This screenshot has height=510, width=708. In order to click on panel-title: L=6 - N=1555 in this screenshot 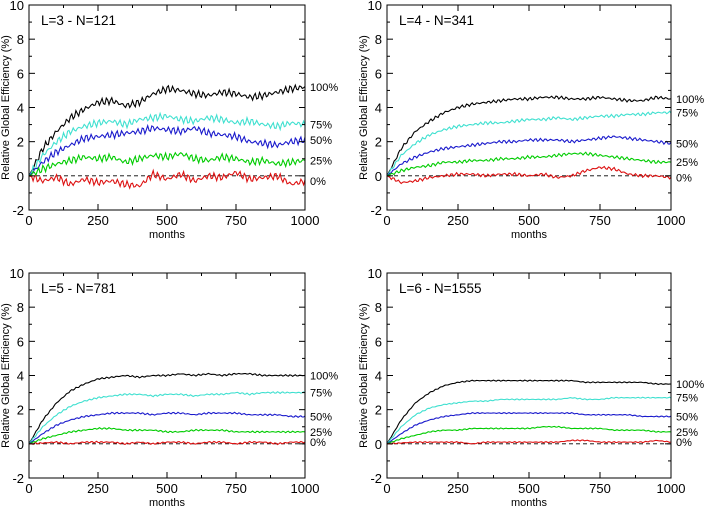, I will do `click(440, 288)`.